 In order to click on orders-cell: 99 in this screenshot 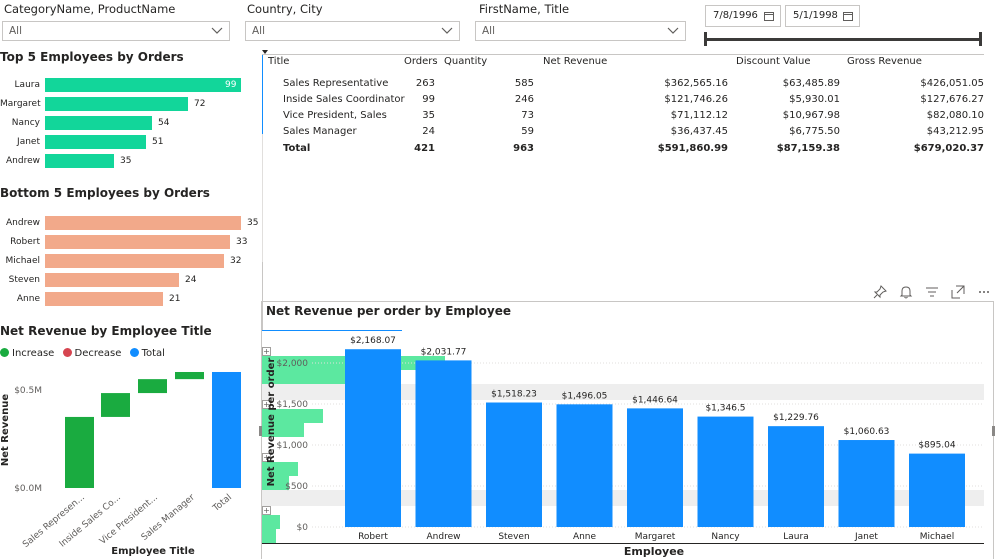, I will do `click(428, 99)`.